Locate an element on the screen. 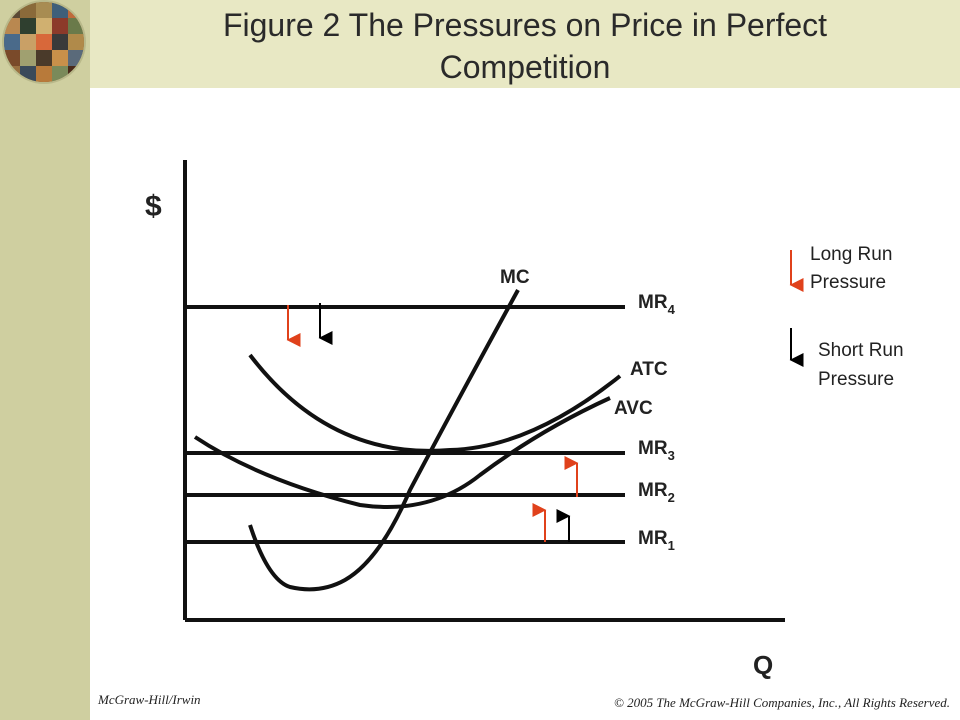  title-band is located at coordinates (525, 44).